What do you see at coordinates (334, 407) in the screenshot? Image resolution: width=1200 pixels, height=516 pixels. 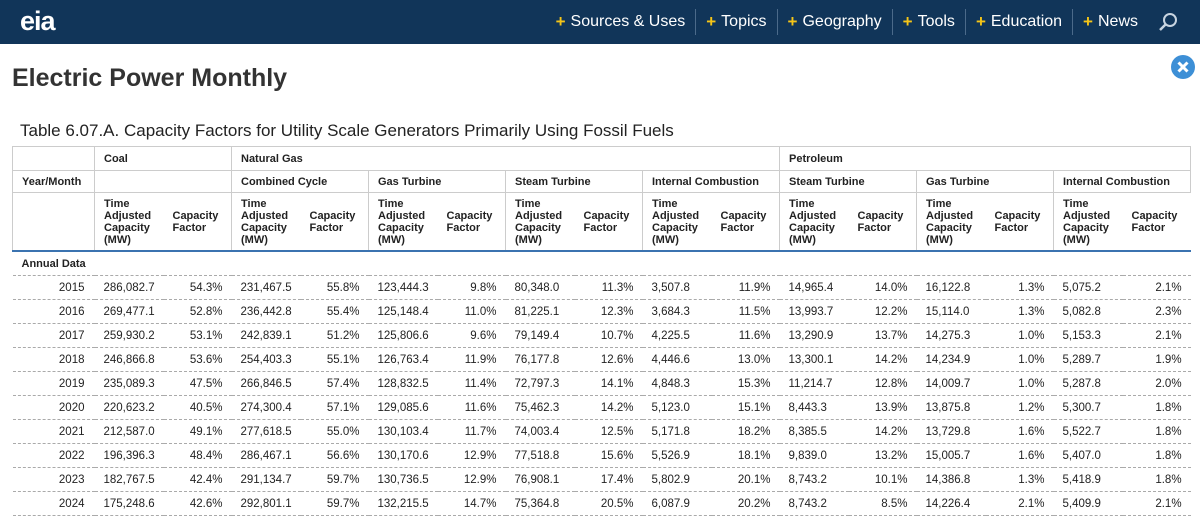 I see `data-cell: 57.1%` at bounding box center [334, 407].